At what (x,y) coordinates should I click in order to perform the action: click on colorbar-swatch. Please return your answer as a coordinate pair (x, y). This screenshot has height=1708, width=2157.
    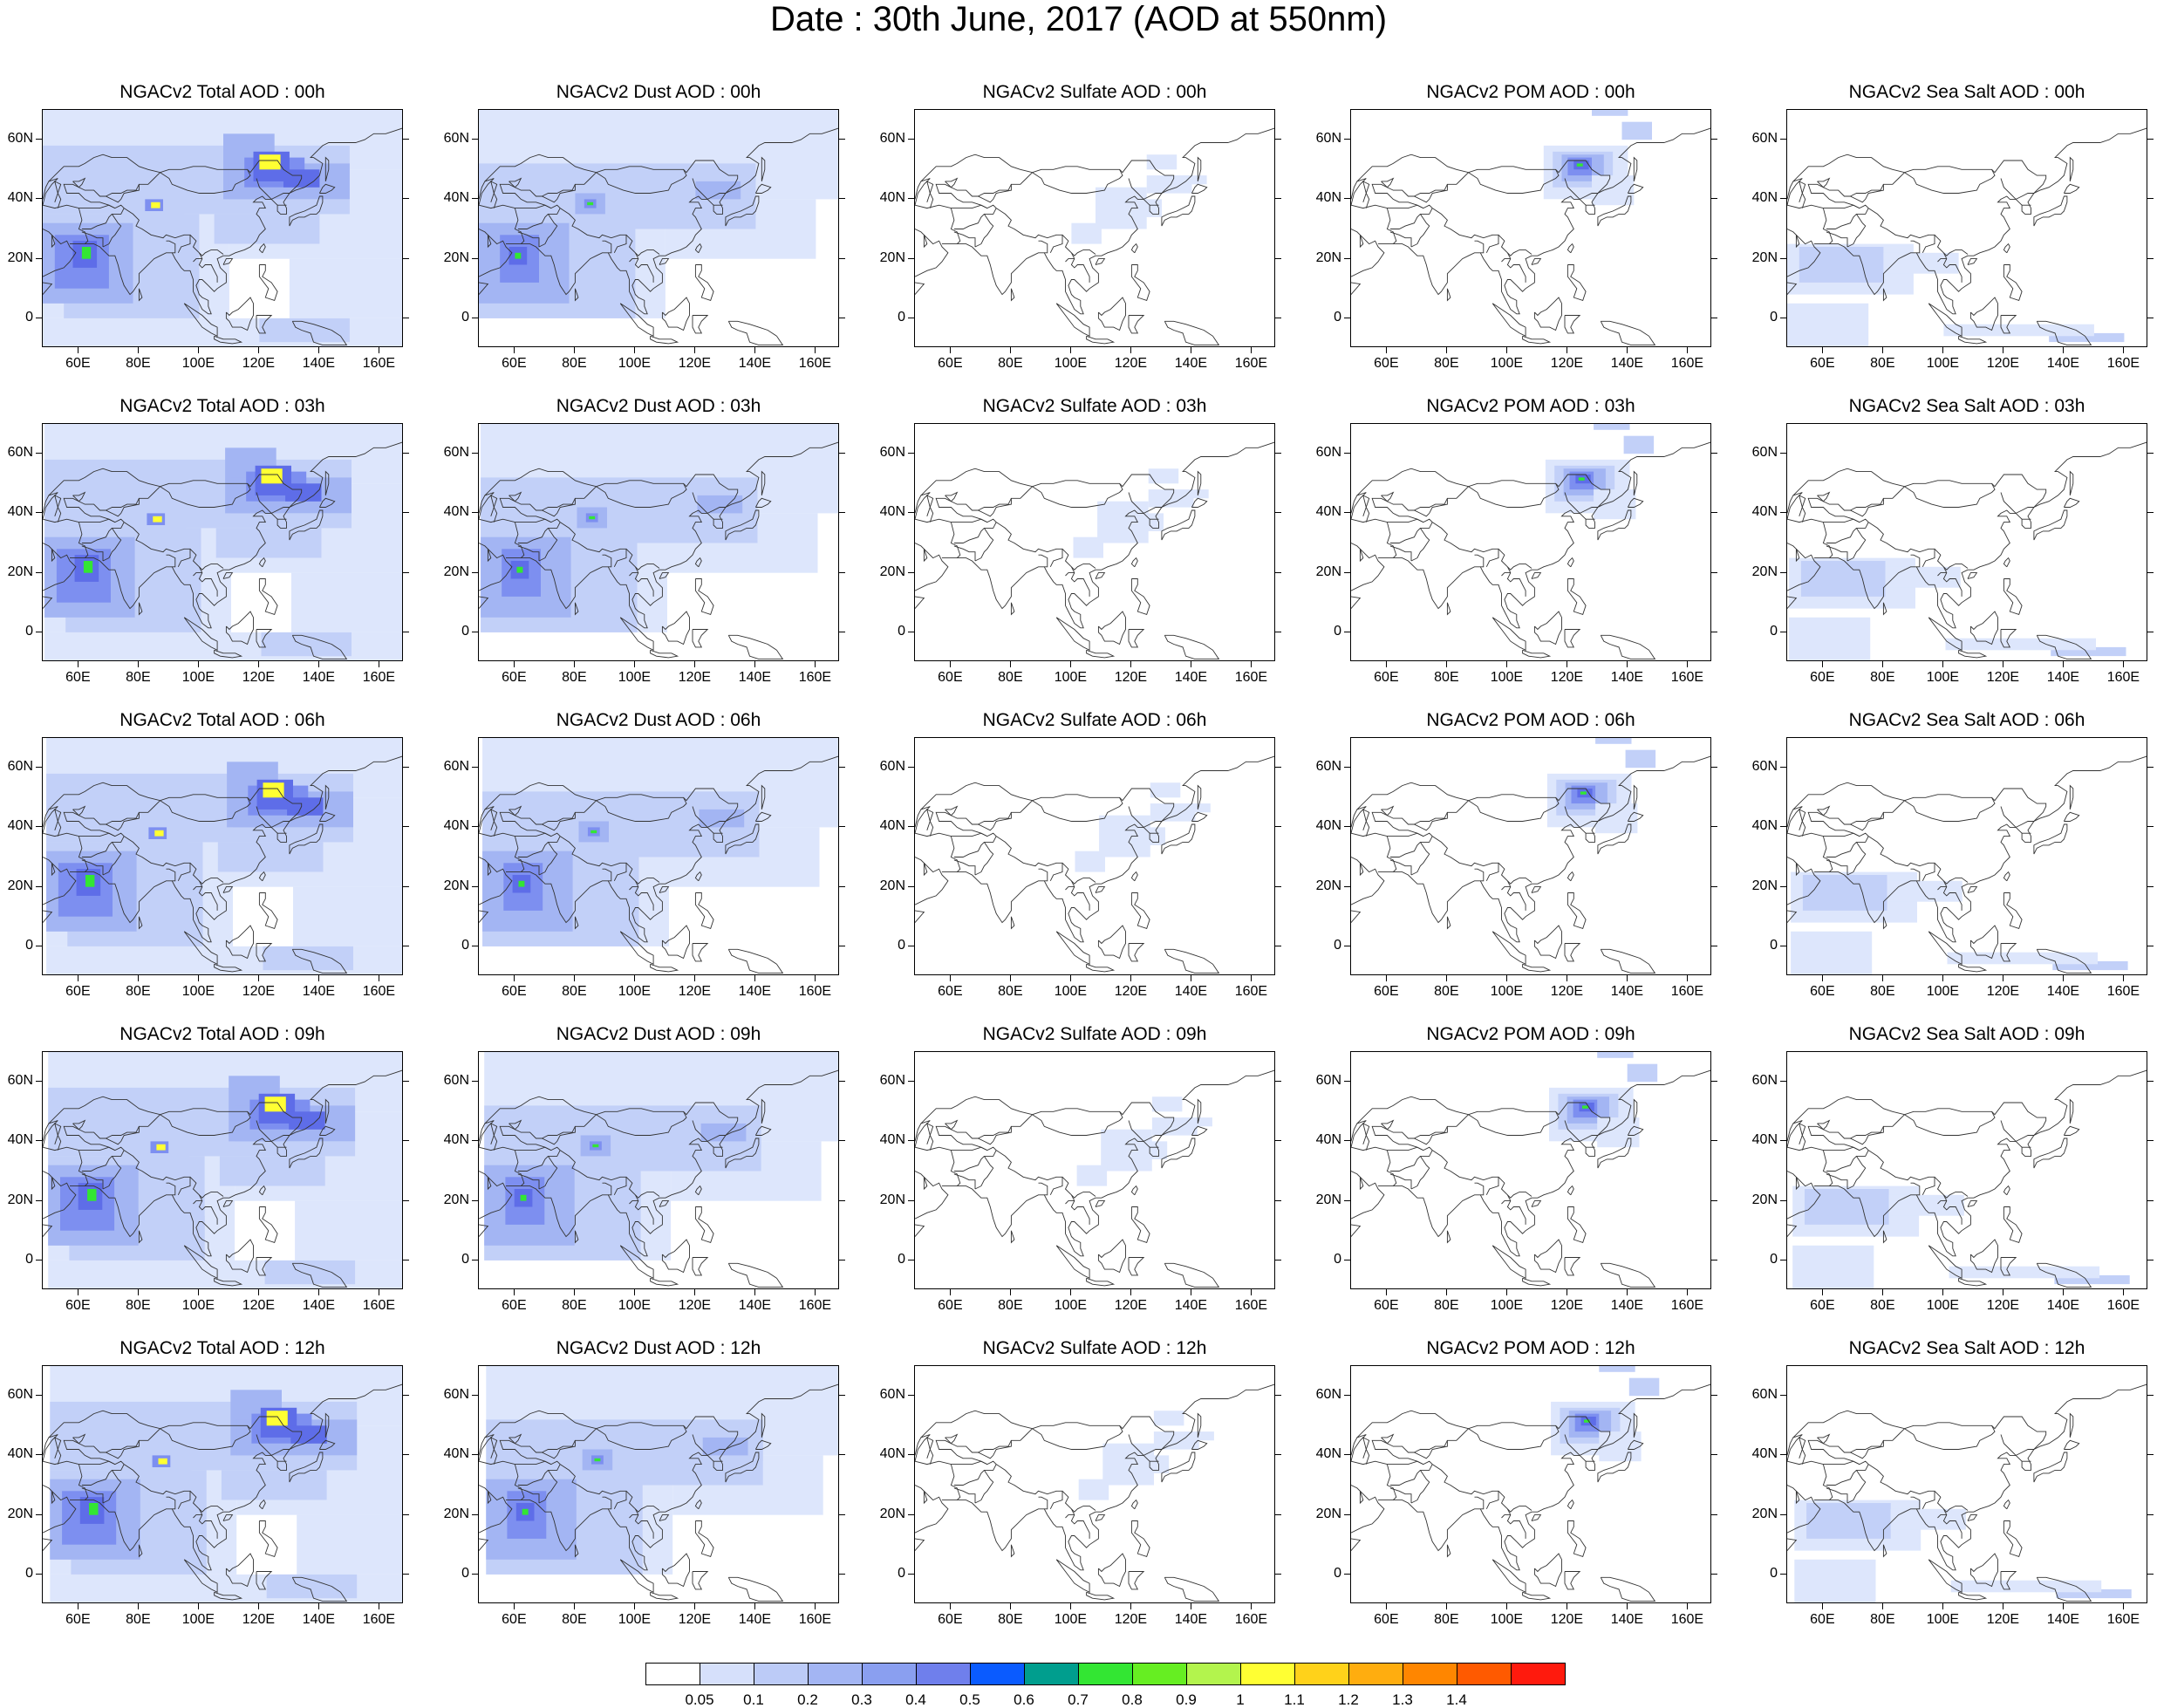
    Looking at the image, I should click on (1430, 1674).